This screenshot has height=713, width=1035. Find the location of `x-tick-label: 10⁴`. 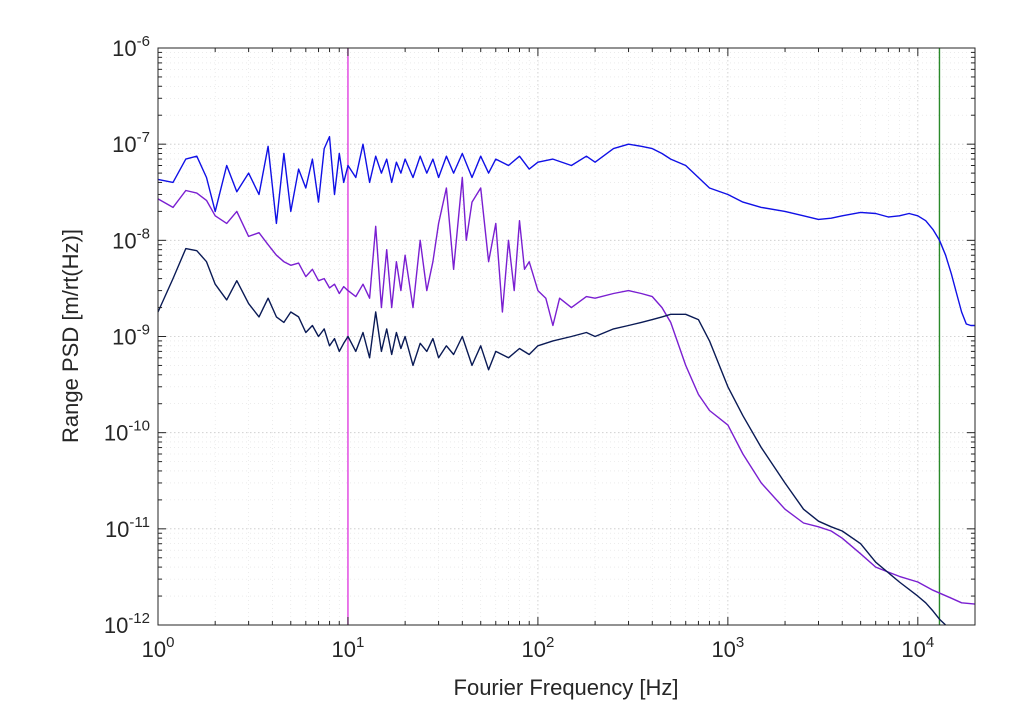

x-tick-label: 10⁴ is located at coordinates (917, 648).